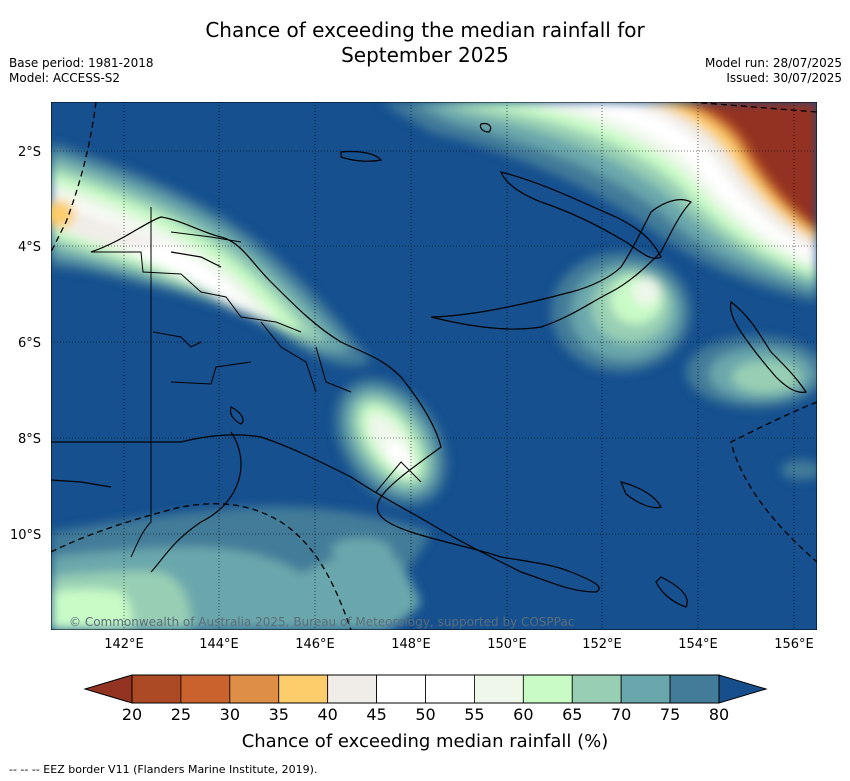 The image size is (850, 781). I want to click on colorbar-tick-label: 65, so click(572, 714).